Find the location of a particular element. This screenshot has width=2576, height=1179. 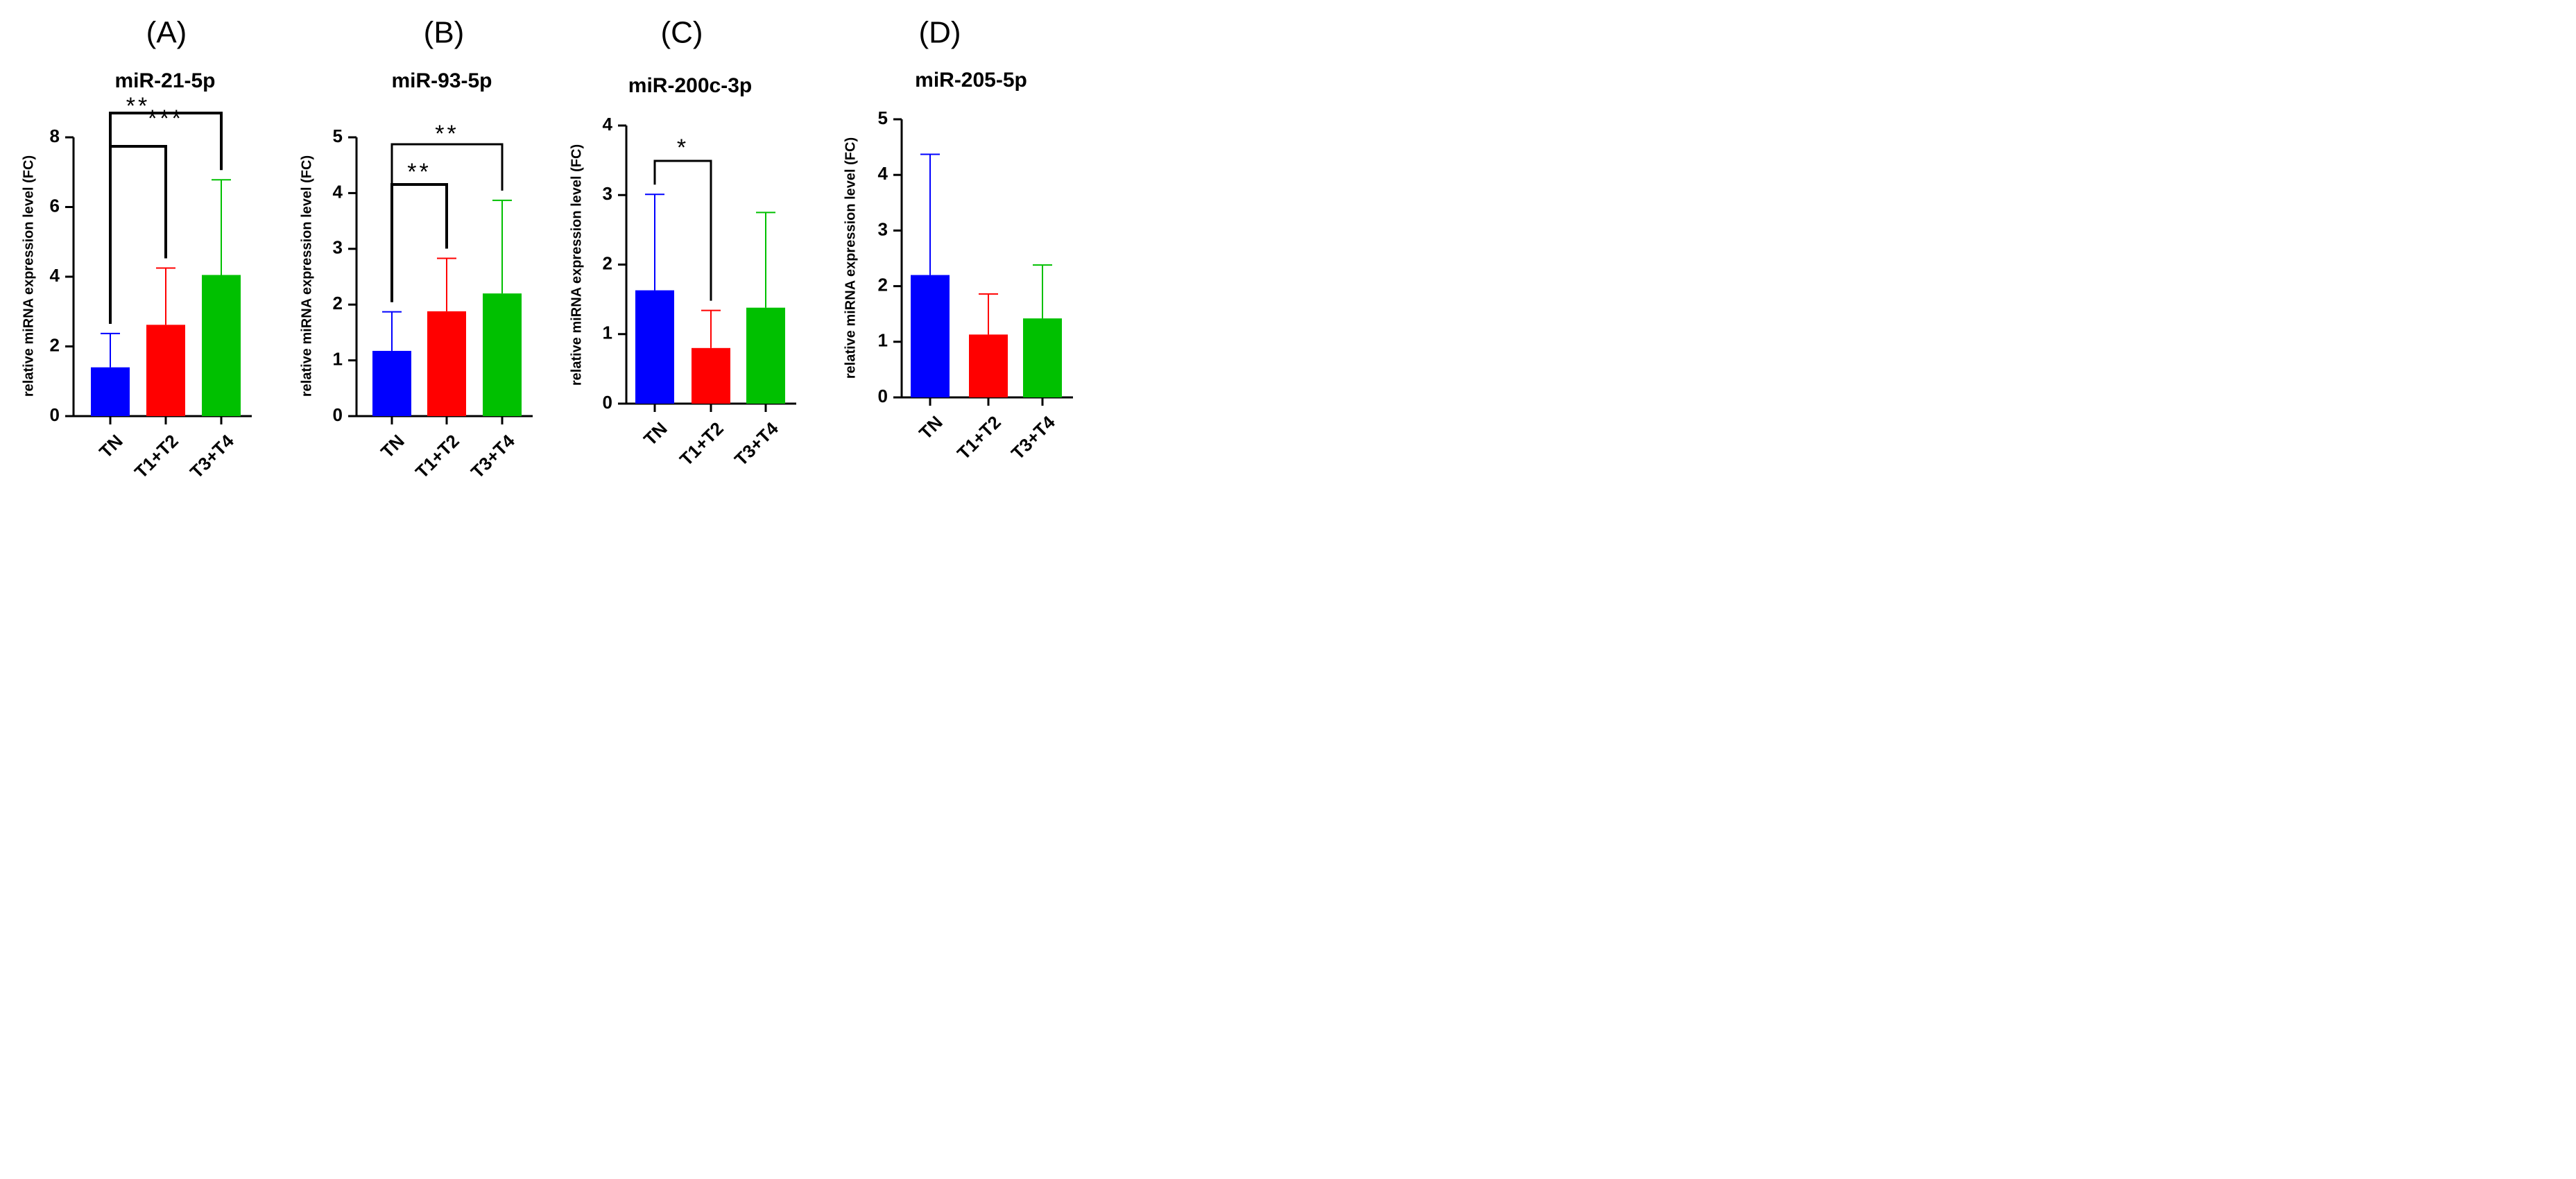

panel-label: (D) is located at coordinates (939, 33).